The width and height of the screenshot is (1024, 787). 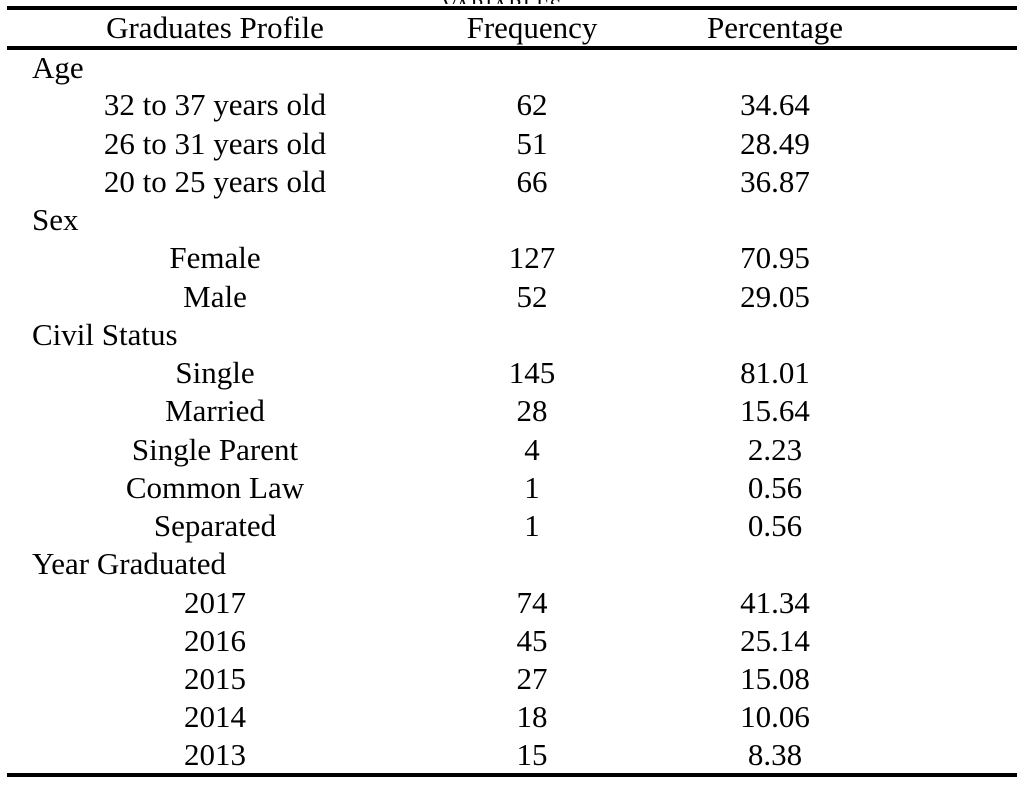 I want to click on table-row: Separated 1 0.56, so click(x=512, y=526).